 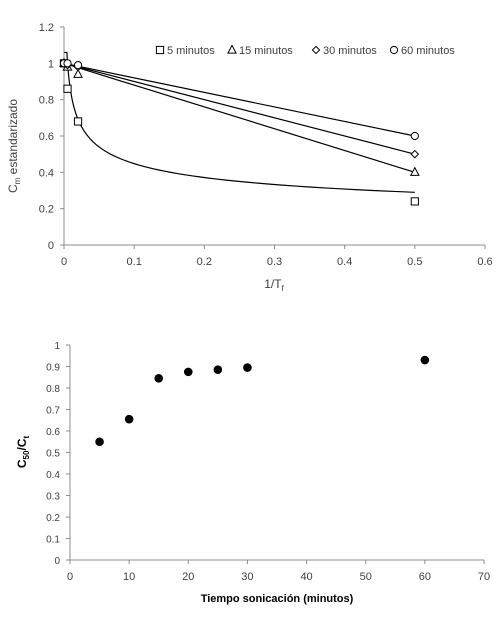 What do you see at coordinates (53, 497) in the screenshot?
I see `chart2-y-tick-label: 0.3` at bounding box center [53, 497].